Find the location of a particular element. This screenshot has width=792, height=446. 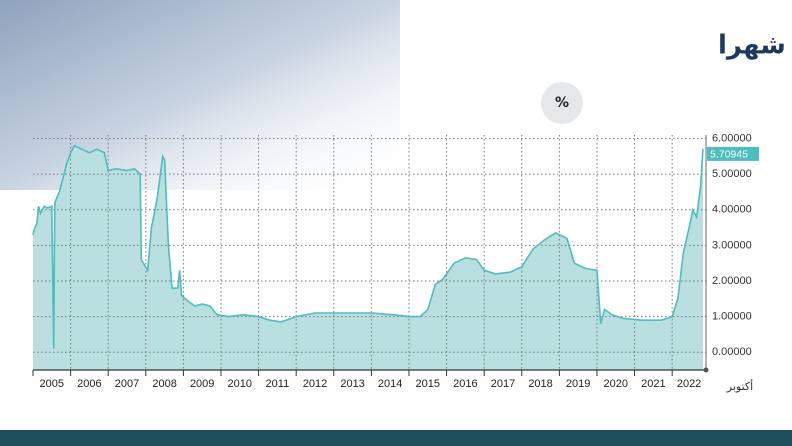

x-tick-label: 2006 is located at coordinates (89, 384).